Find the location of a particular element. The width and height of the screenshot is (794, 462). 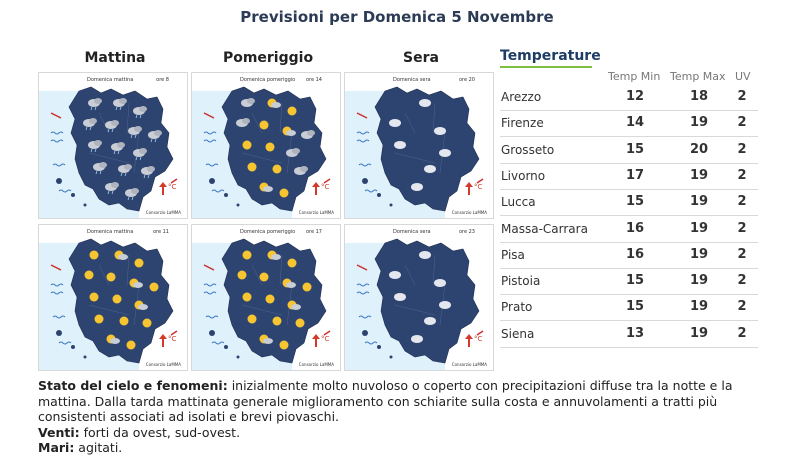

city-cell: Livorno is located at coordinates (523, 175).